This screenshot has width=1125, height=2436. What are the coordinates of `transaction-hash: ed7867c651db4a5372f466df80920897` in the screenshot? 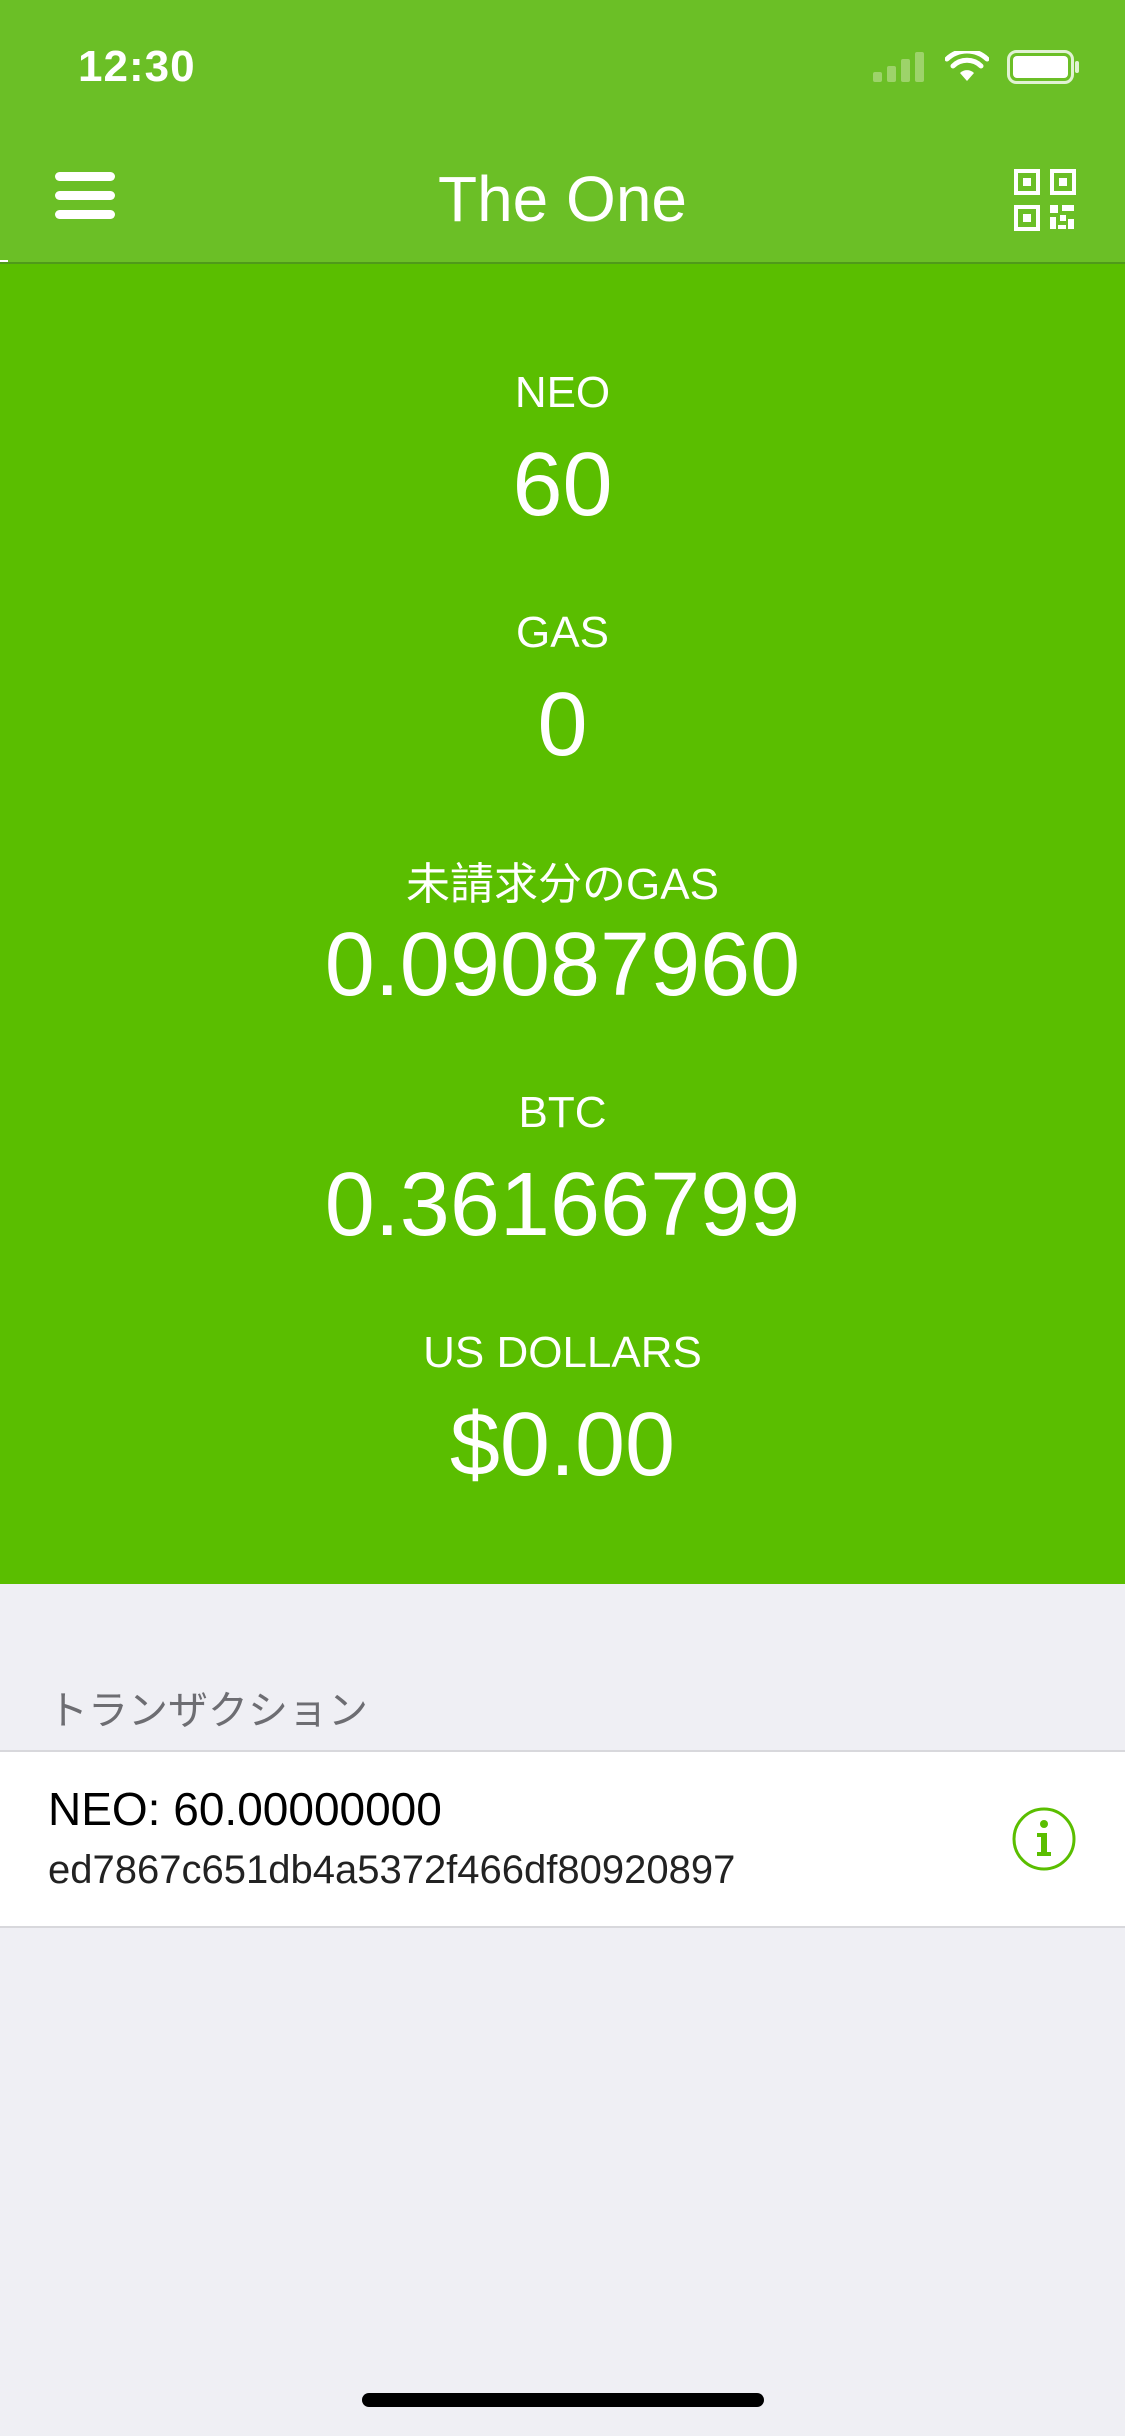 It's located at (392, 1870).